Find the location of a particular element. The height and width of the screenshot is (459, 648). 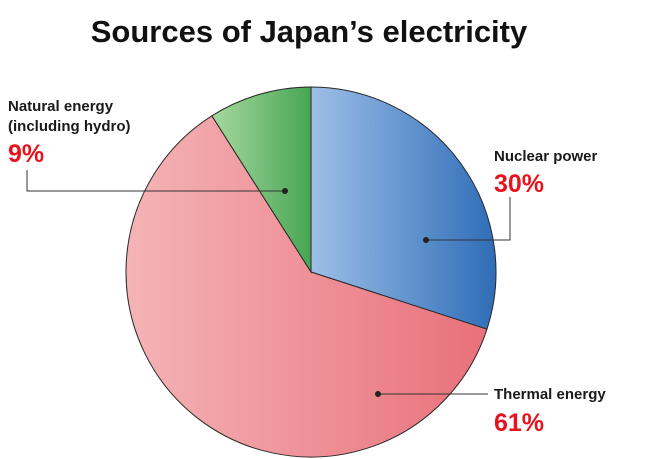

chart-title: Sources of Japan’s electricity is located at coordinates (309, 31).